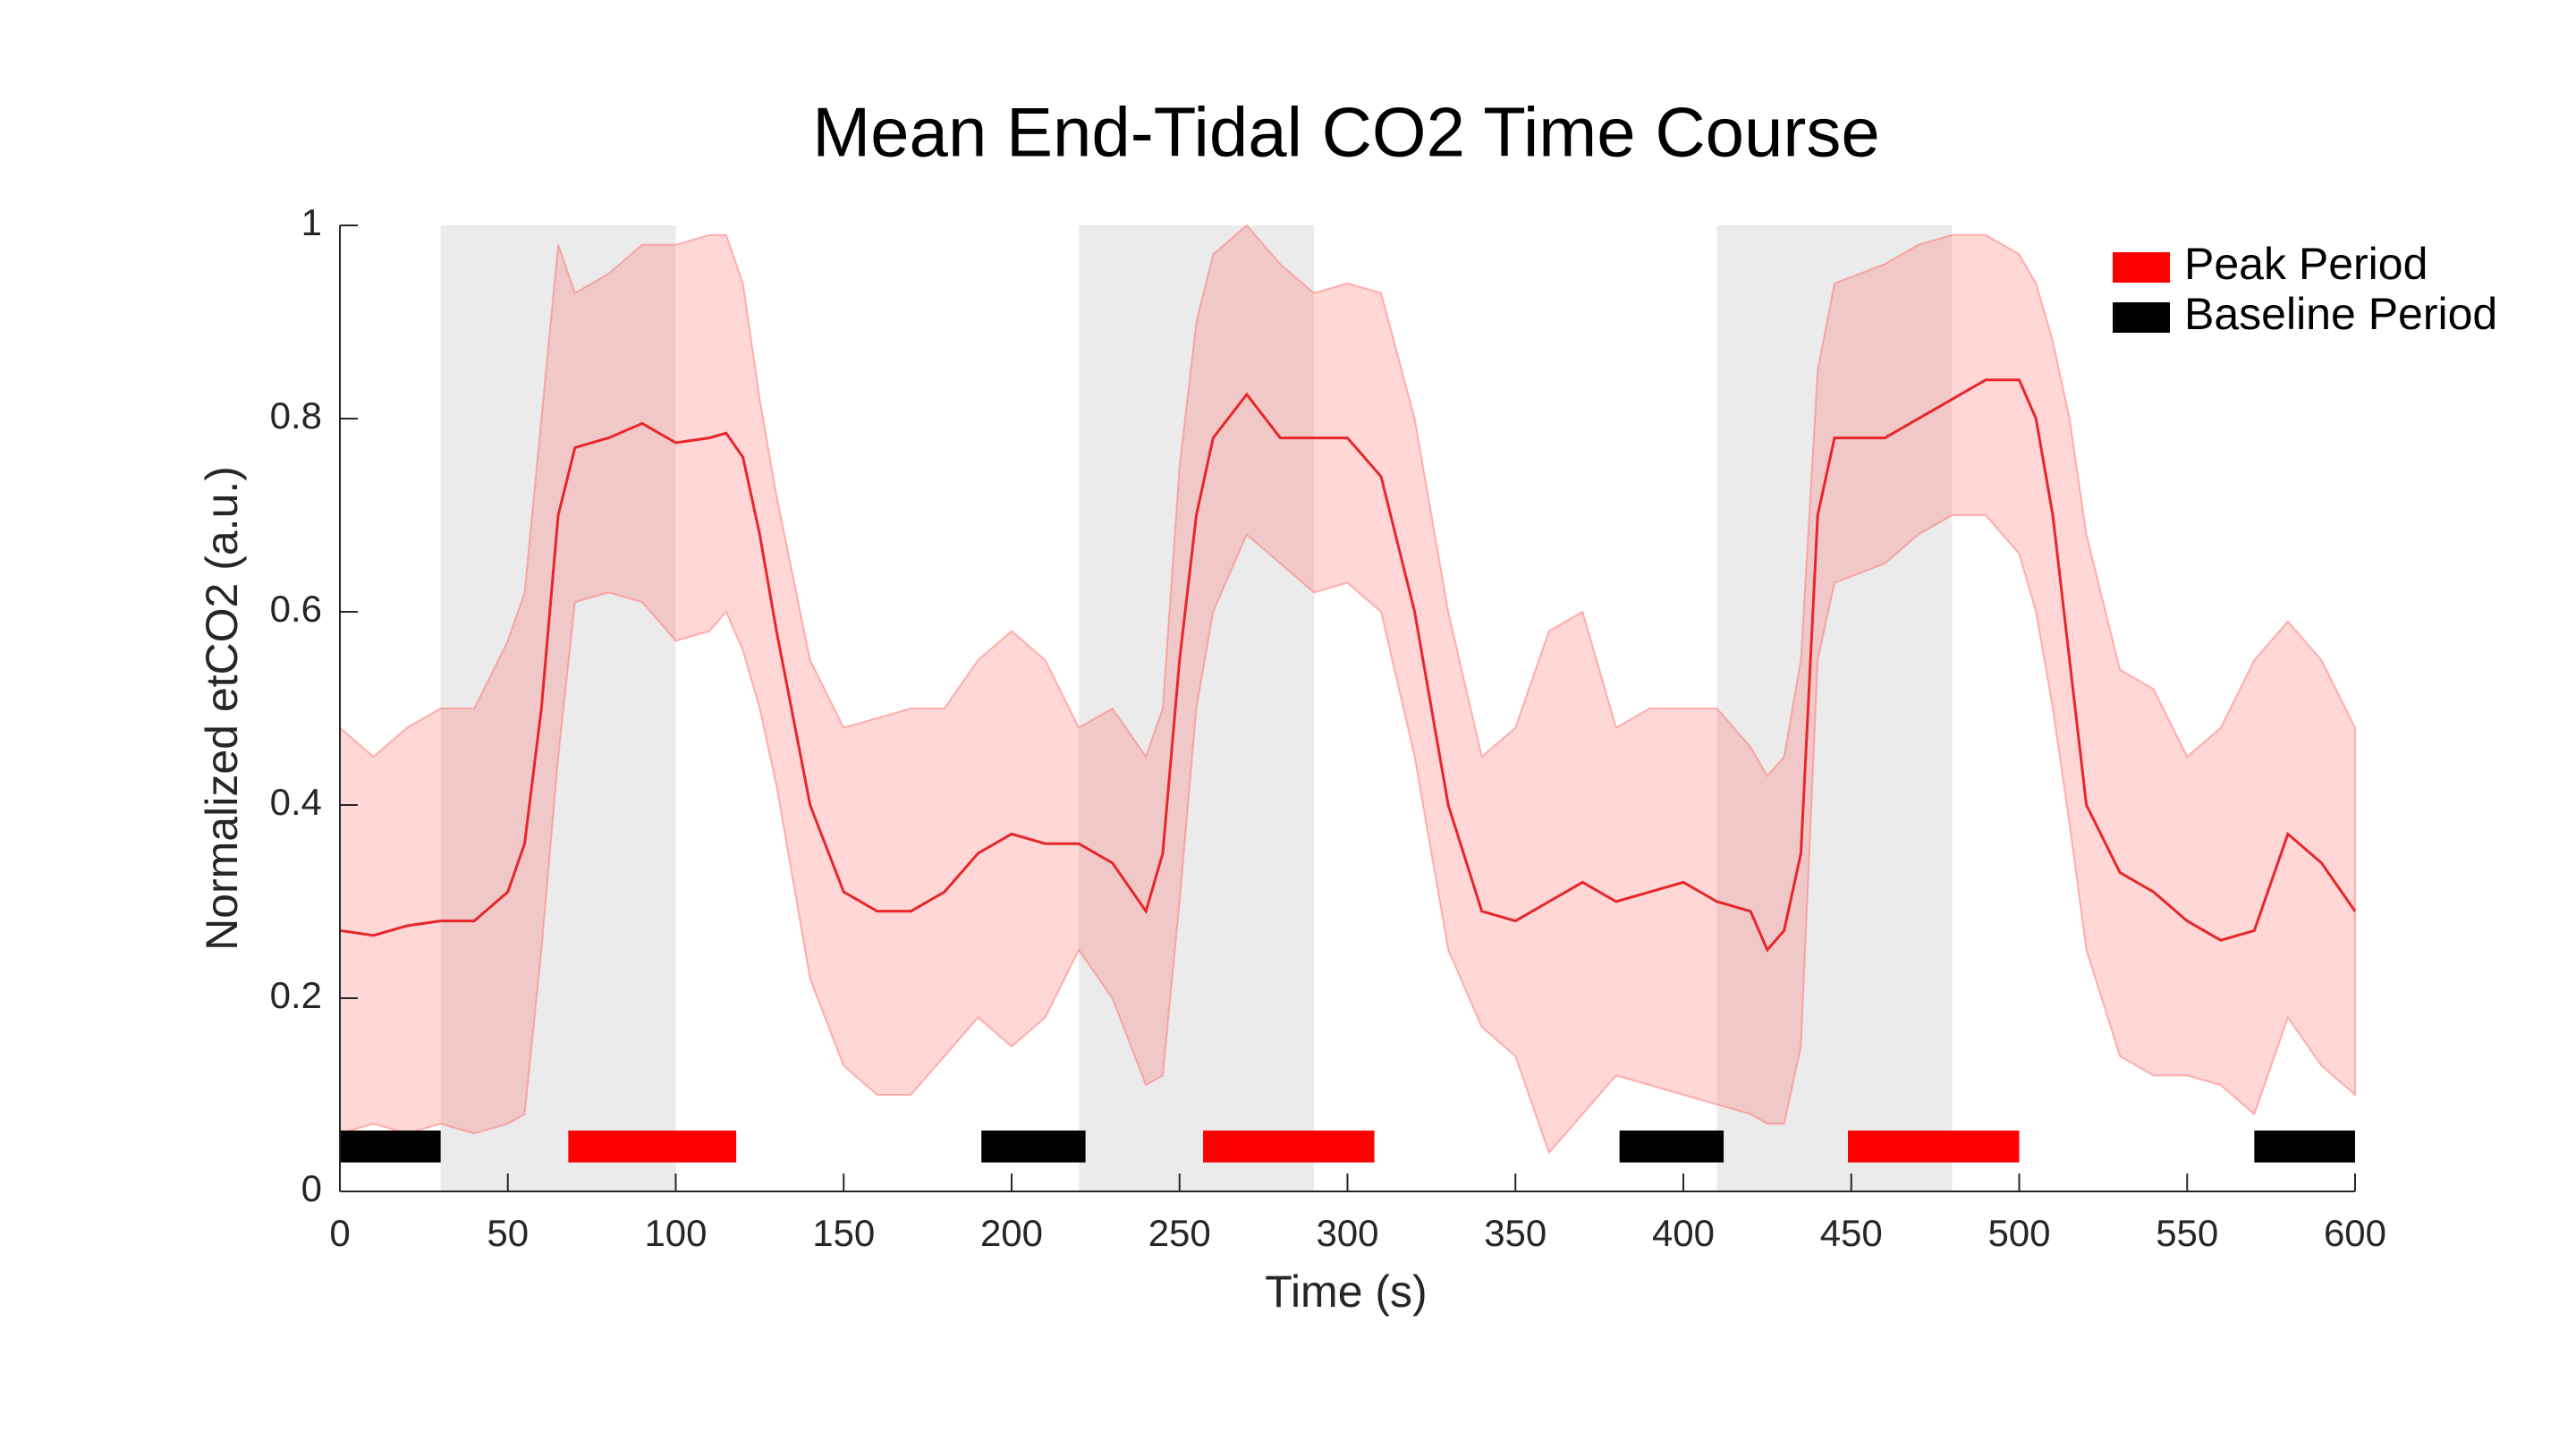 This screenshot has width=2576, height=1449. What do you see at coordinates (311, 222) in the screenshot?
I see `y-tick-label: 1` at bounding box center [311, 222].